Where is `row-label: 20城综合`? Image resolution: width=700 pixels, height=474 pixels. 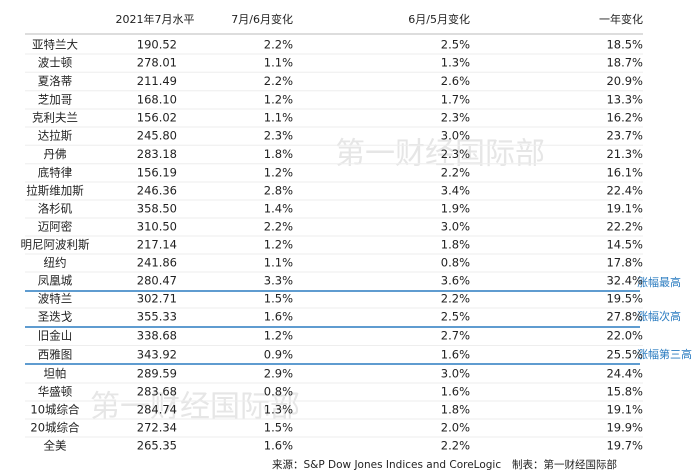 row-label: 20城综合 is located at coordinates (55, 428).